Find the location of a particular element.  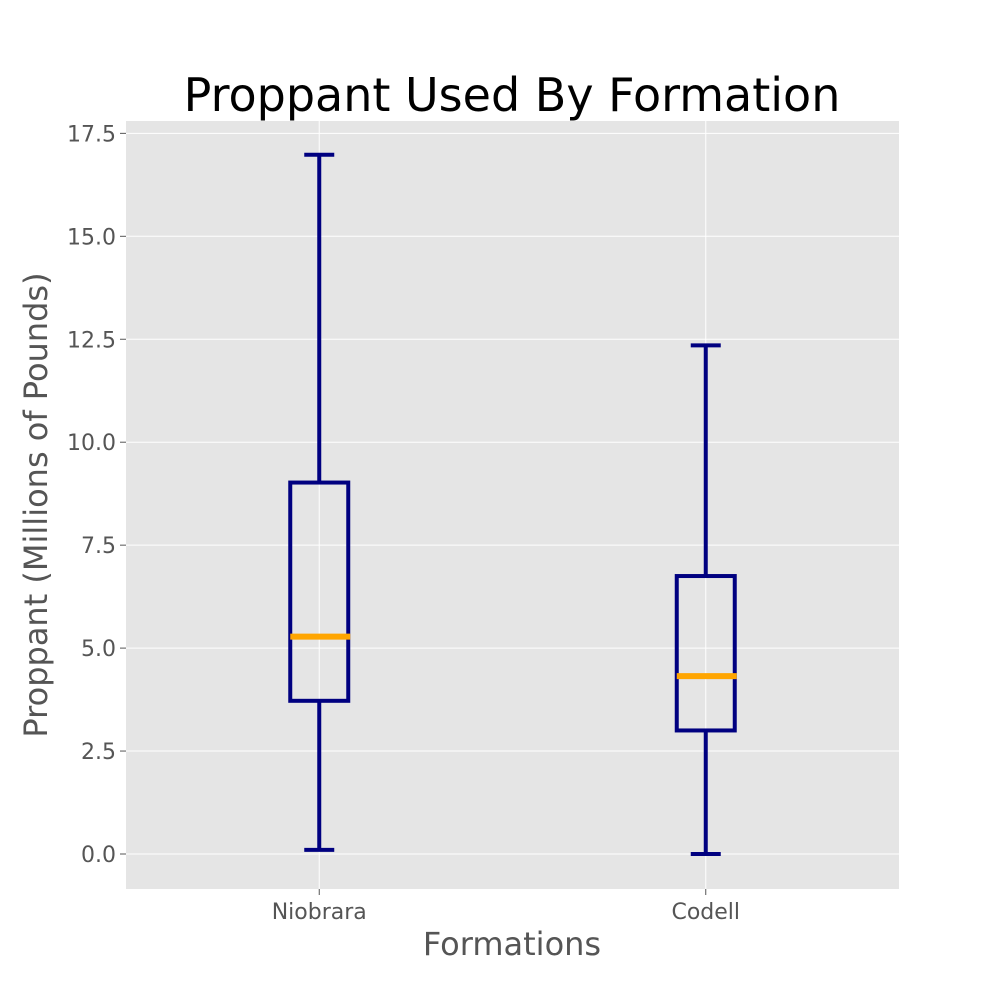

y-tick-label: 15.0 is located at coordinates (91, 237).